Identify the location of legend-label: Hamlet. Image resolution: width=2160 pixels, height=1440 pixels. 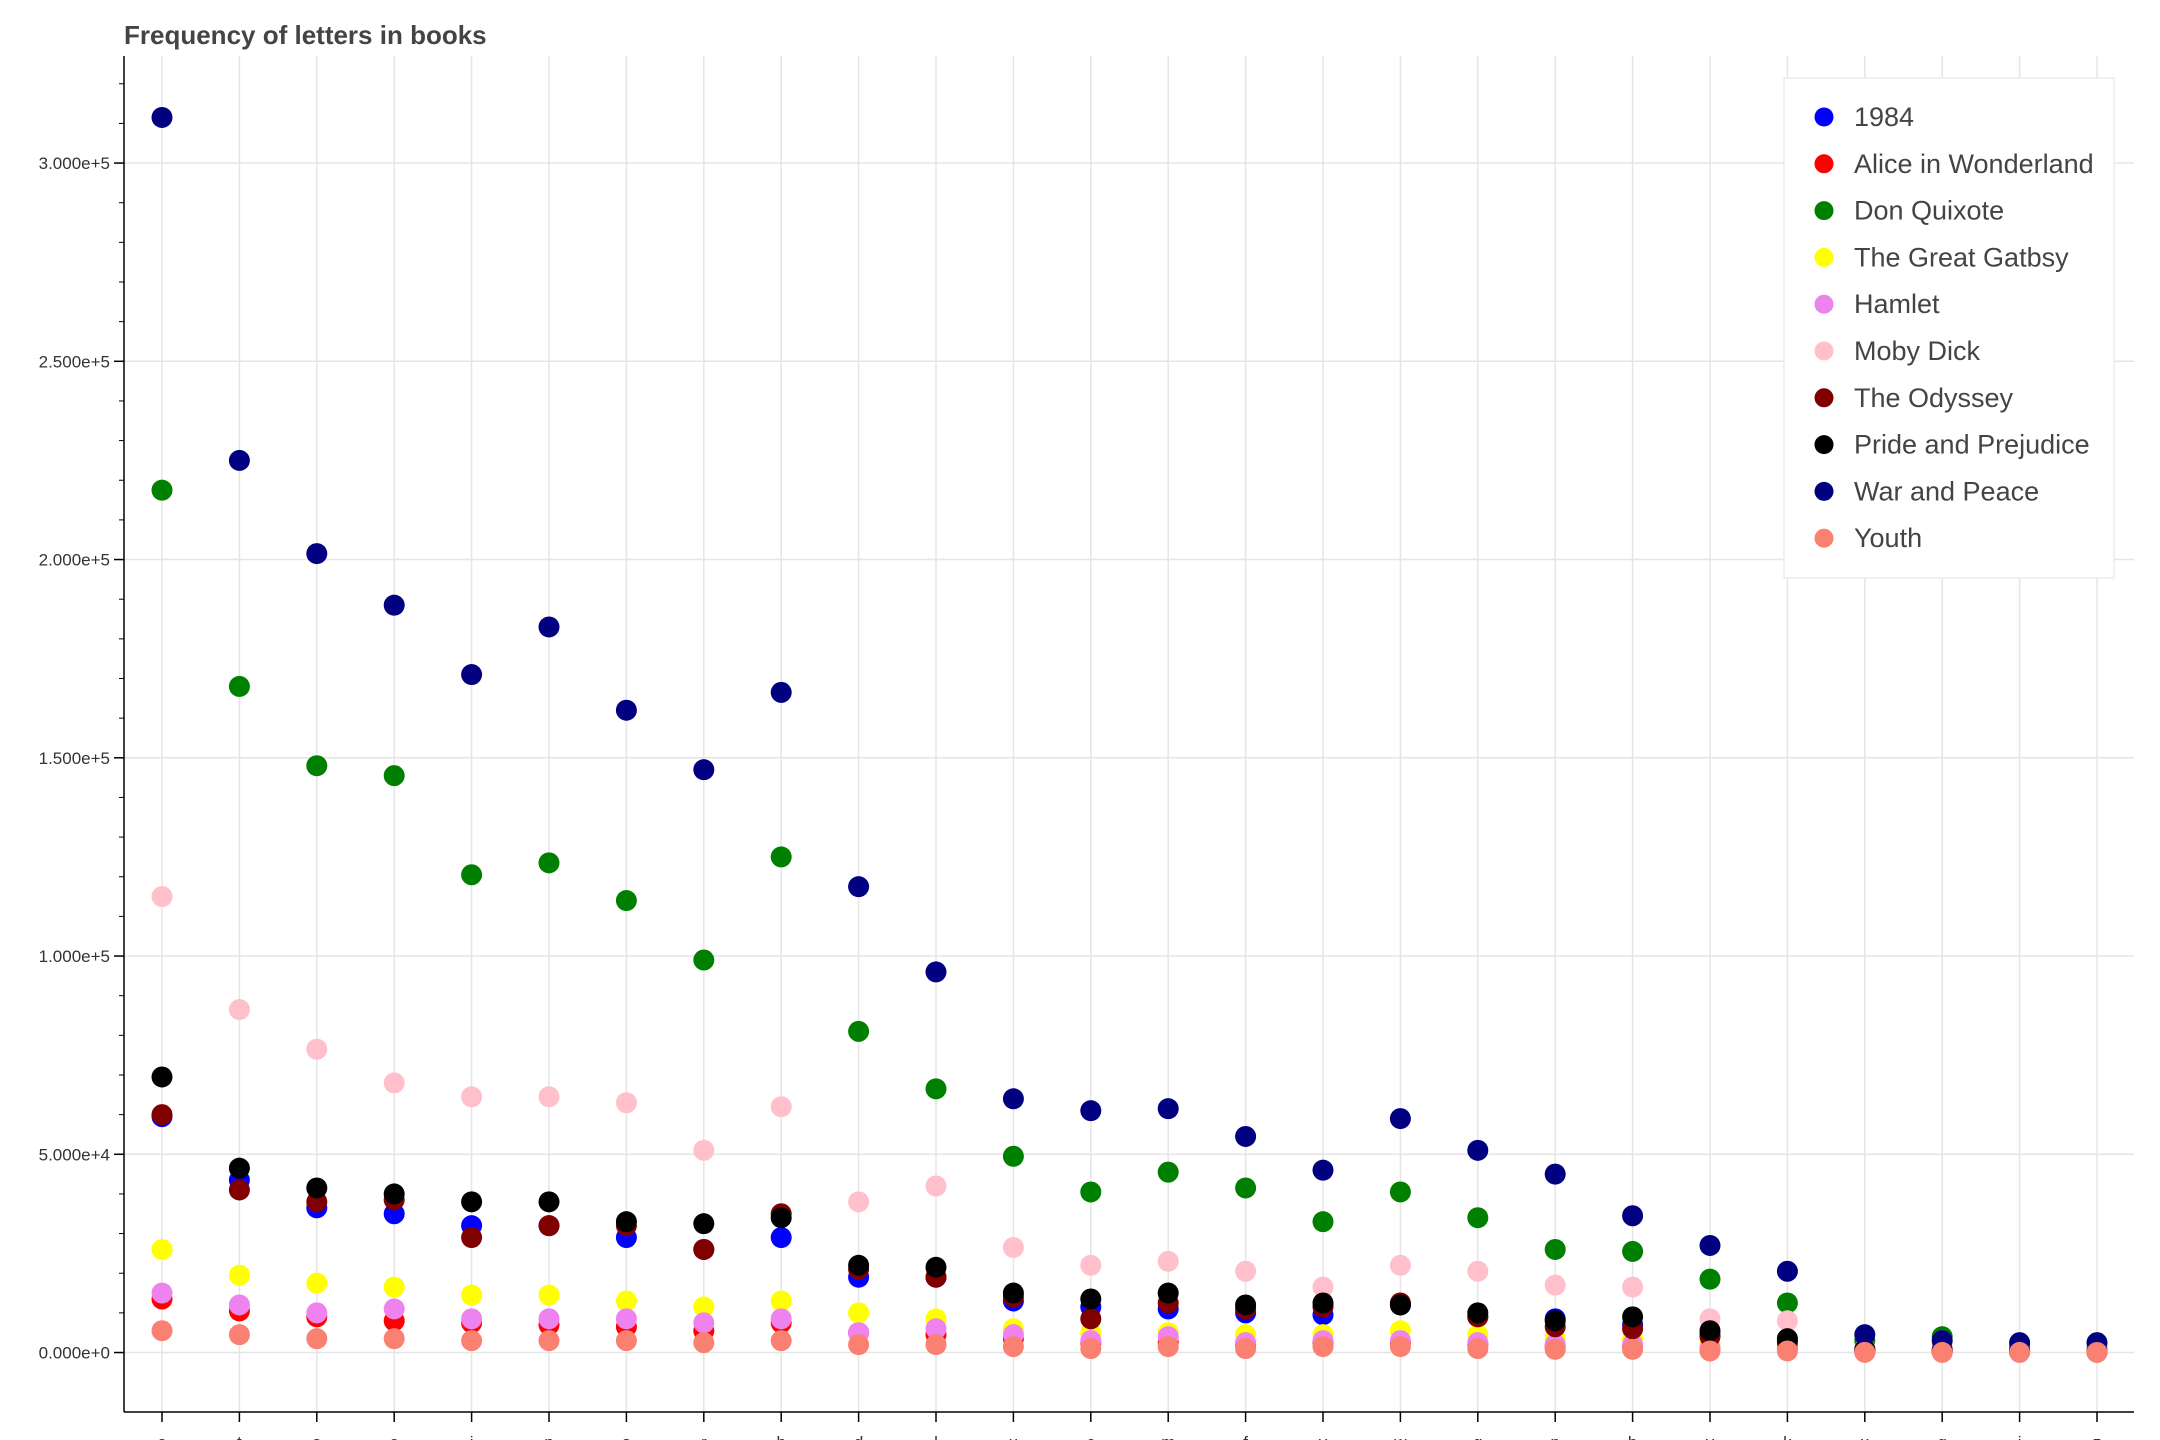
(1897, 304).